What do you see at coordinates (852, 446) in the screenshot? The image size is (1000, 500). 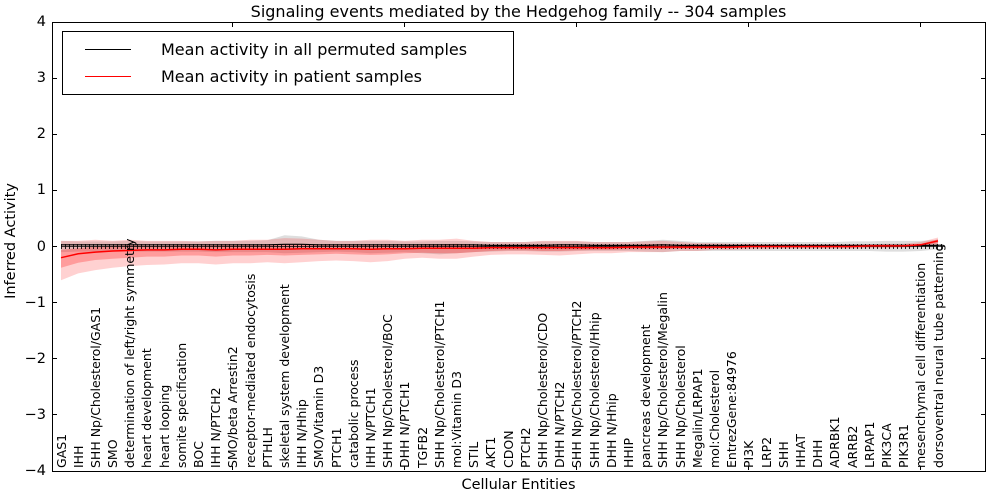 I see `x-category-label: ARRB2` at bounding box center [852, 446].